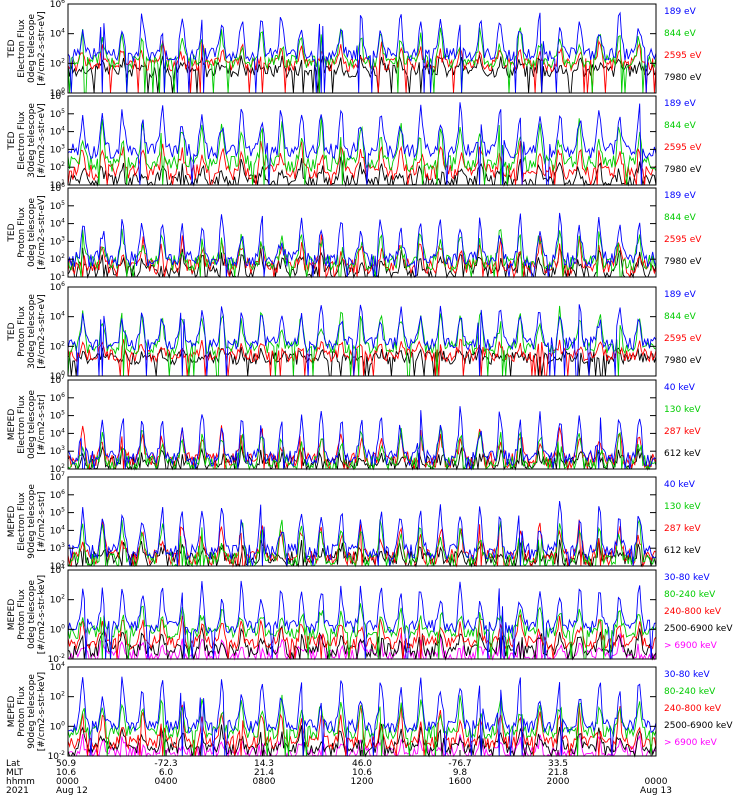 This screenshot has width=750, height=800. I want to click on y-tick-label: 10⁶, so click(57, 188).